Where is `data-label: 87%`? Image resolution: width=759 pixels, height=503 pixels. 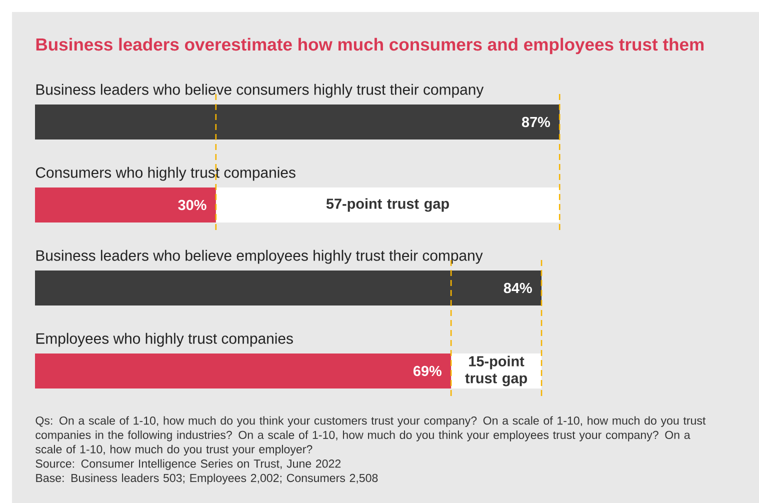
data-label: 87% is located at coordinates (536, 122).